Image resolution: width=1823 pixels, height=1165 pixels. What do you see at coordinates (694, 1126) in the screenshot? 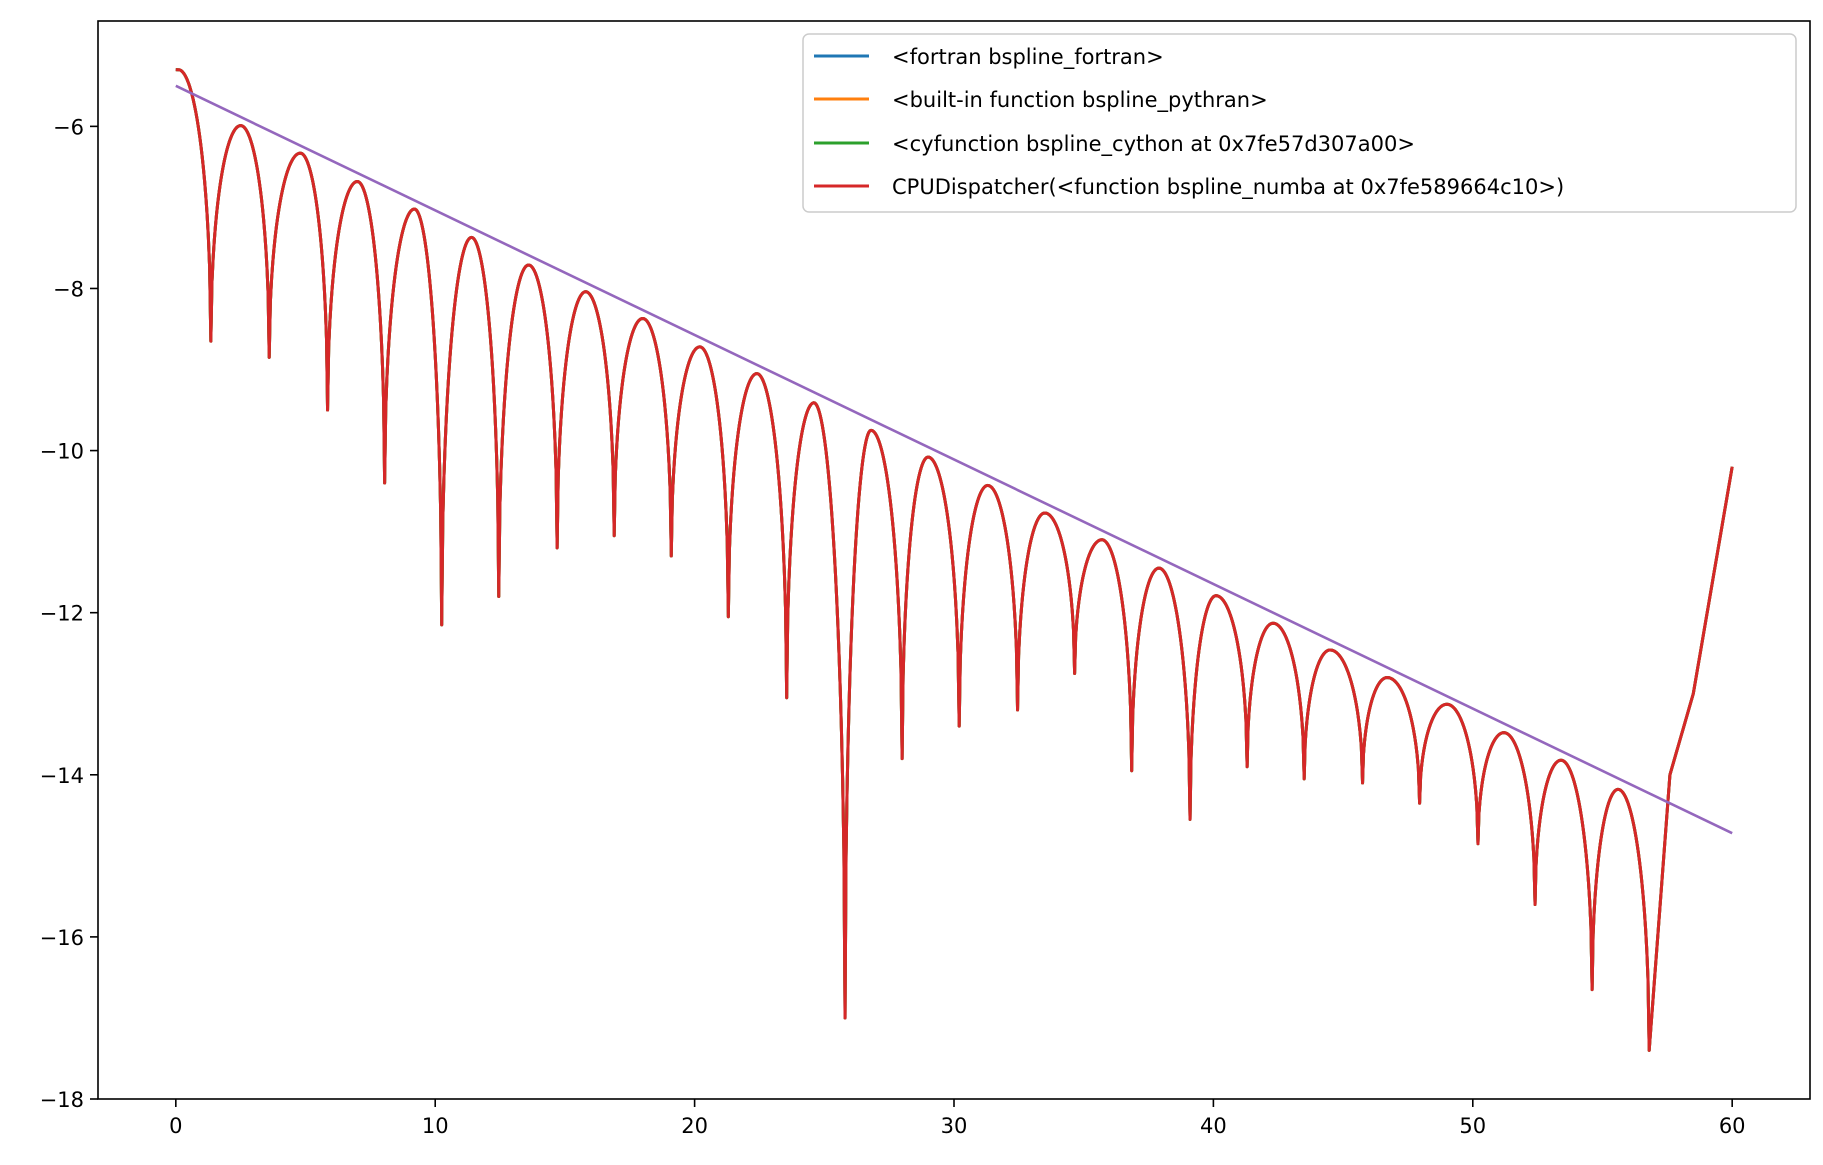
I see `x-tick-label: 20` at bounding box center [694, 1126].